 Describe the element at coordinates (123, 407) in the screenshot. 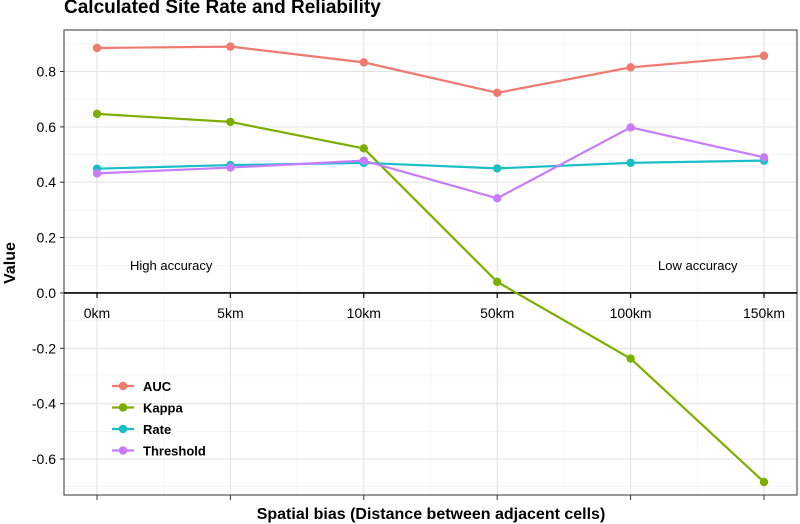

I see `legend-key-dot-kappa` at that location.